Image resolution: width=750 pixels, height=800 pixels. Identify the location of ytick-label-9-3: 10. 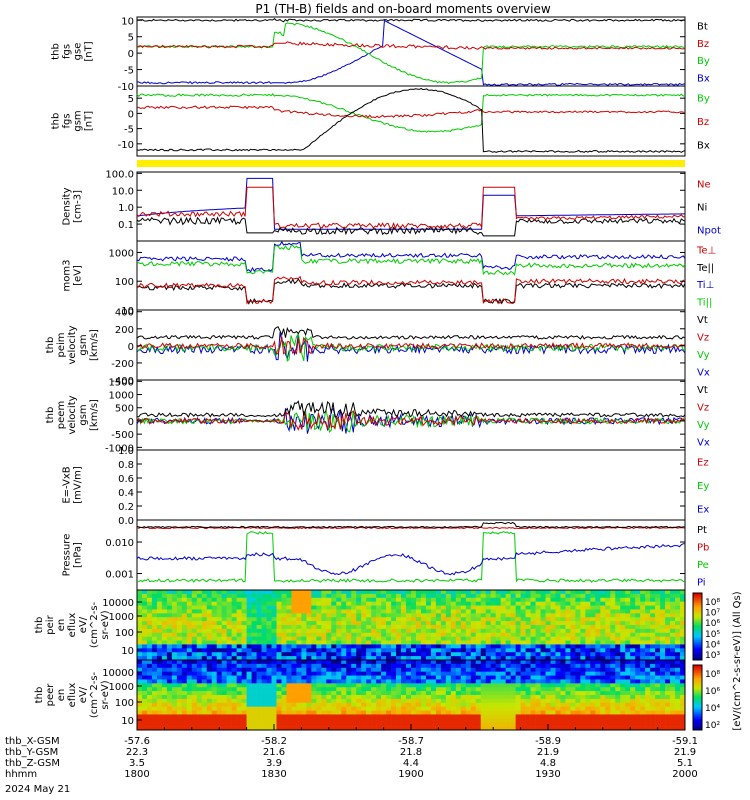
(127, 721).